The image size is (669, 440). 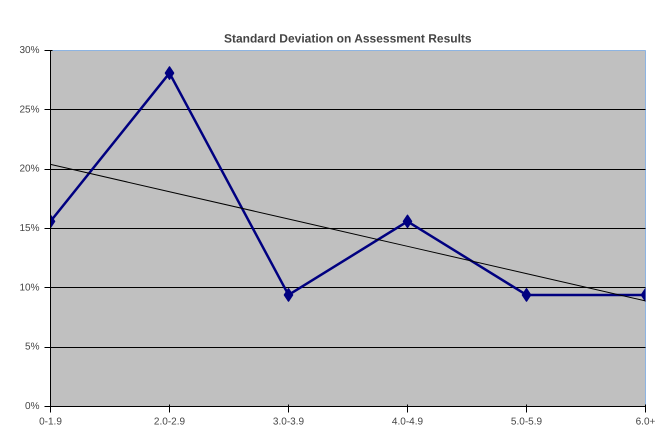 I want to click on y-tick-label: 30%, so click(x=29, y=50).